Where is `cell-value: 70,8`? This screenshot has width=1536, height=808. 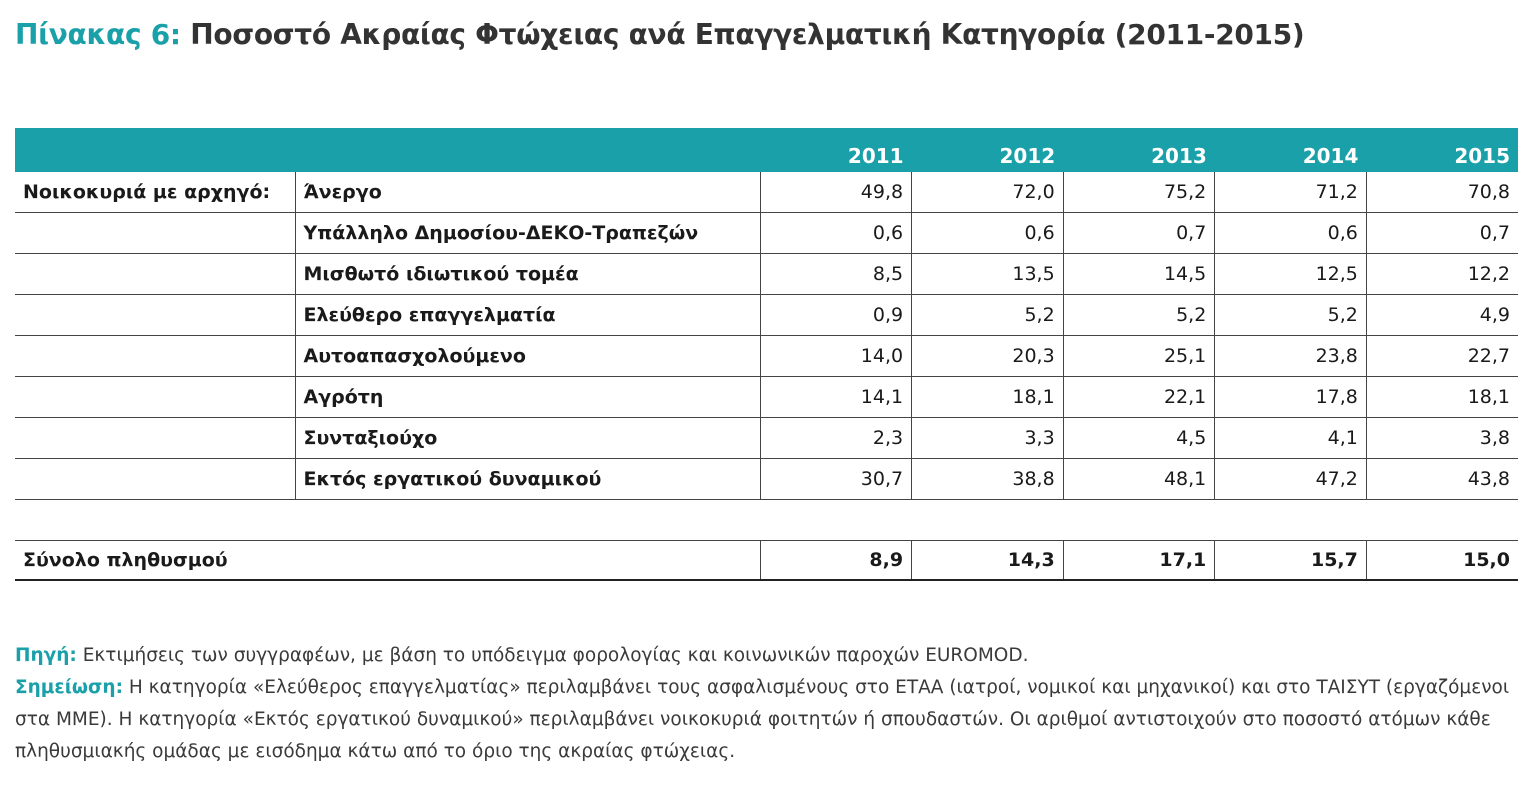 cell-value: 70,8 is located at coordinates (1441, 192).